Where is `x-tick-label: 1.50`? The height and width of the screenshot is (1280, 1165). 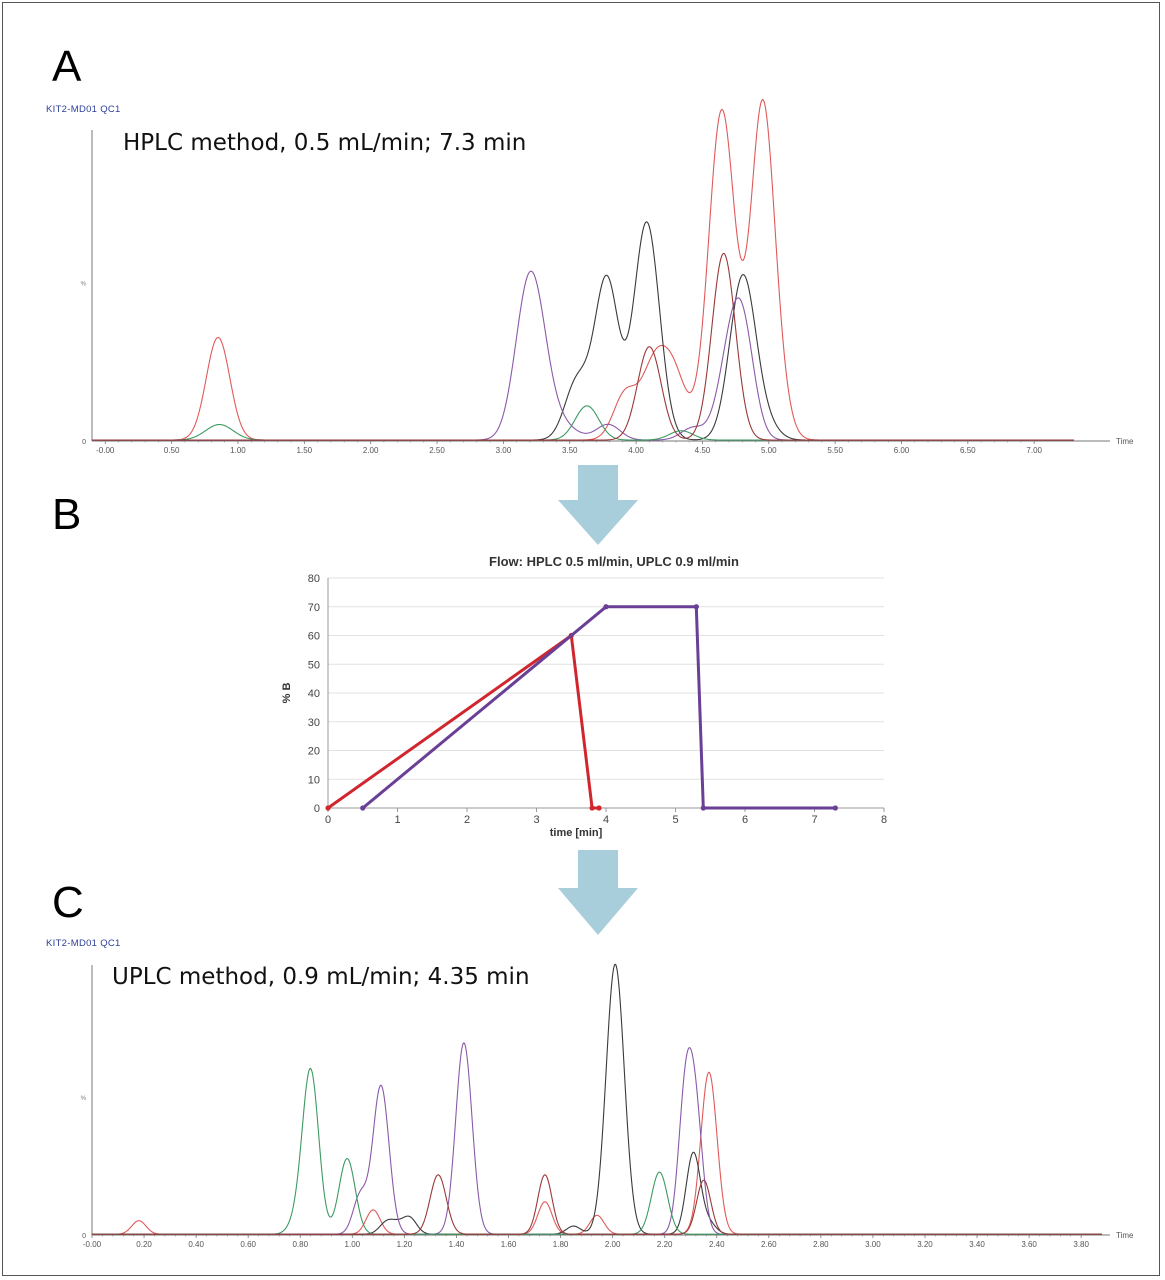
x-tick-label: 1.50 is located at coordinates (305, 450).